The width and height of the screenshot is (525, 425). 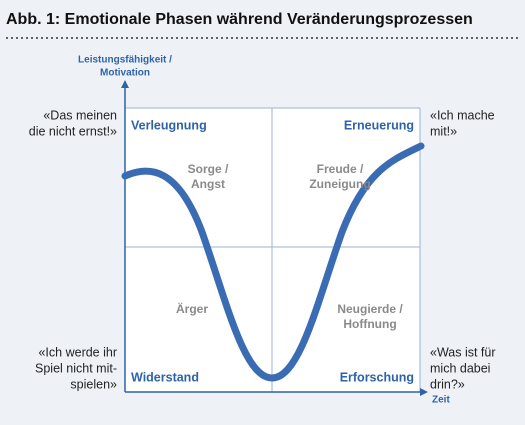 What do you see at coordinates (462, 115) in the screenshot?
I see `quote: «Ich mache` at bounding box center [462, 115].